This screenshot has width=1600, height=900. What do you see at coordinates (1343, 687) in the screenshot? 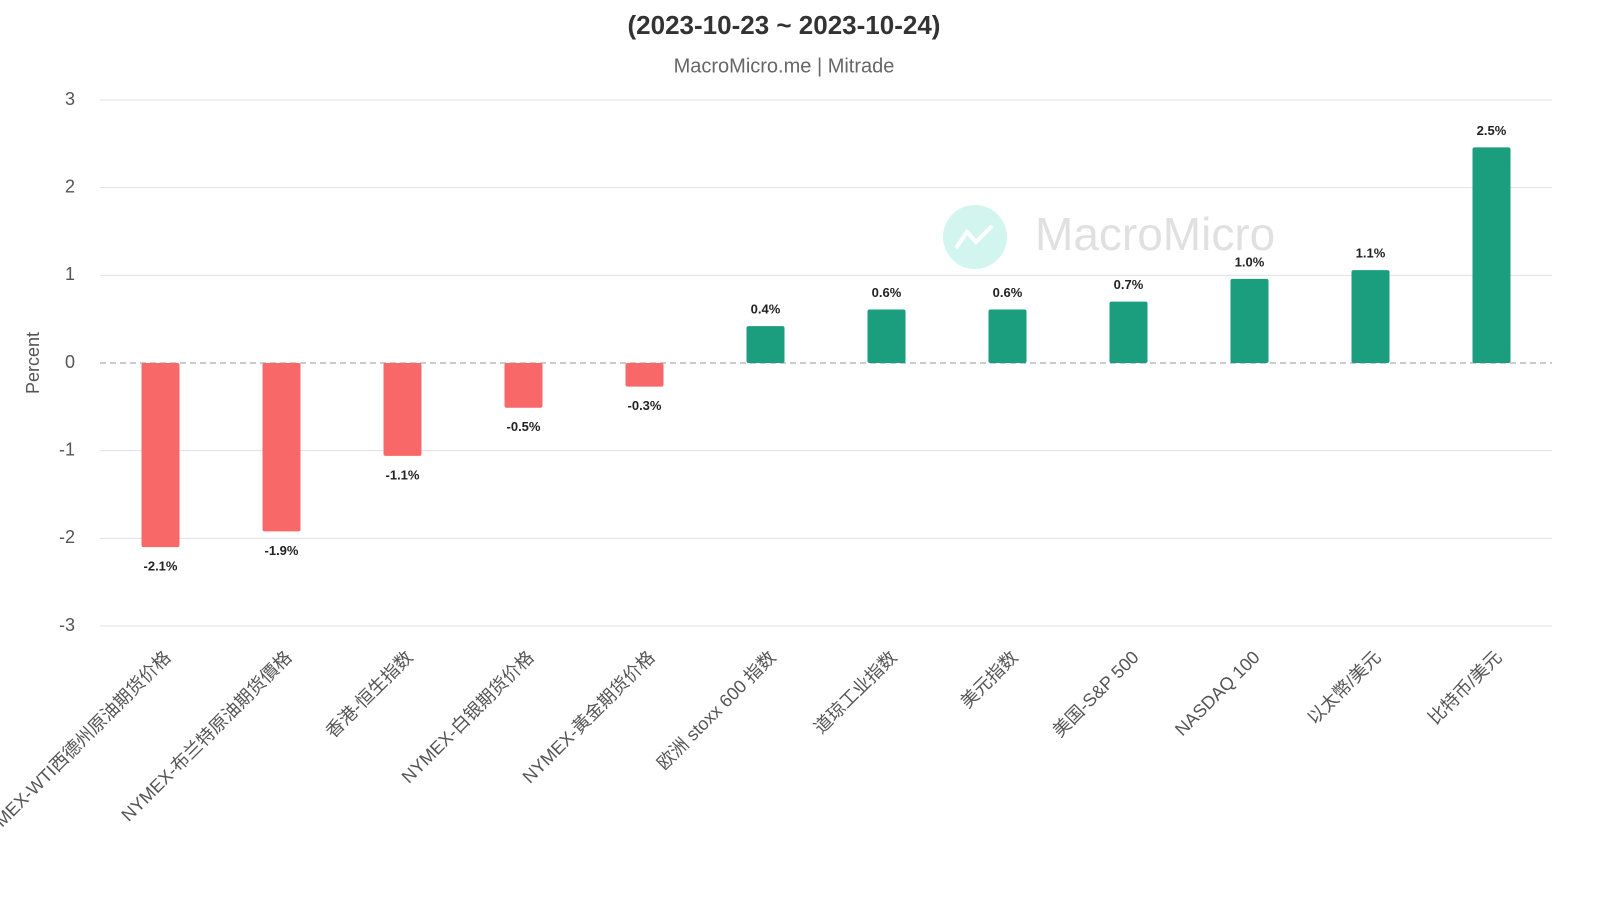
I see `x-tick-label: 以太幣/美元` at bounding box center [1343, 687].